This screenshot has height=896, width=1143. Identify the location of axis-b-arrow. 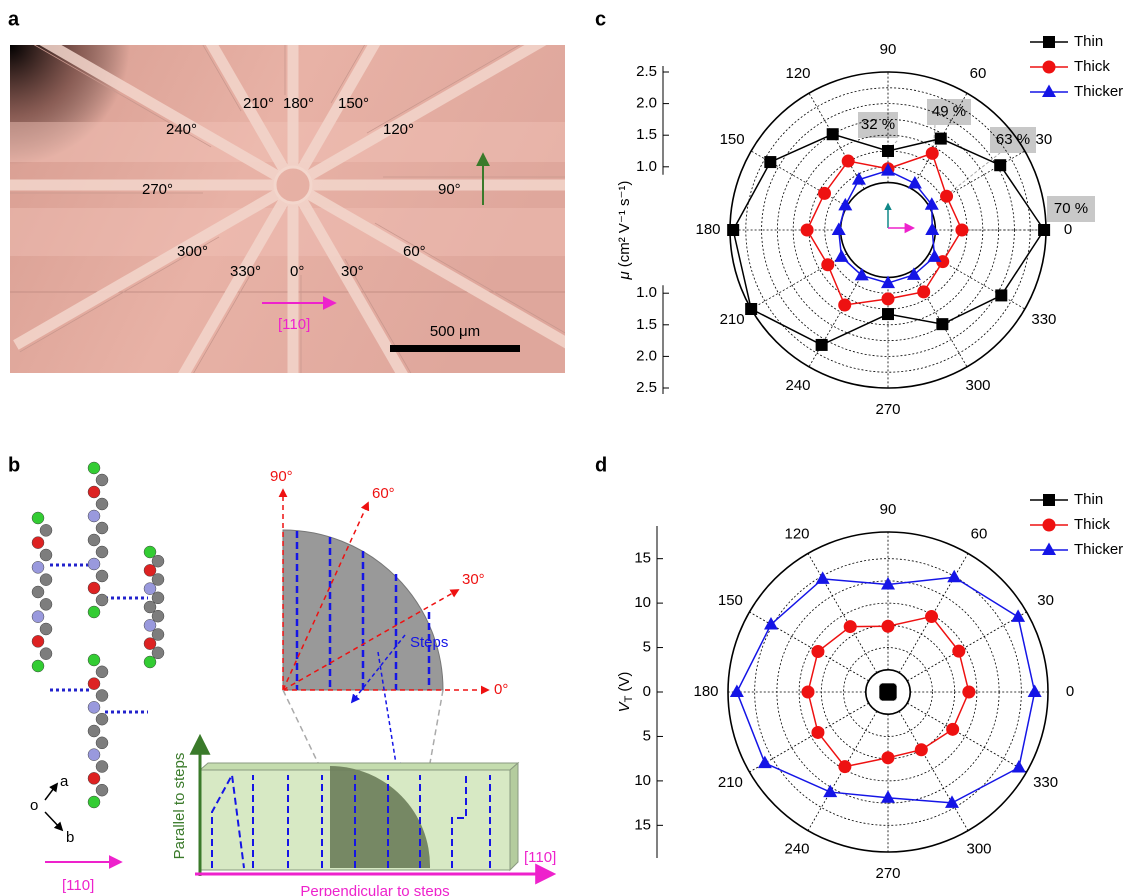
(54, 821).